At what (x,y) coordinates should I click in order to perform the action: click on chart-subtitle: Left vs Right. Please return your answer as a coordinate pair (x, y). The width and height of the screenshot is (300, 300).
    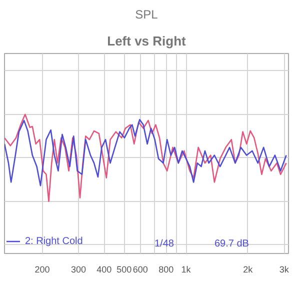
    Looking at the image, I should click on (147, 41).